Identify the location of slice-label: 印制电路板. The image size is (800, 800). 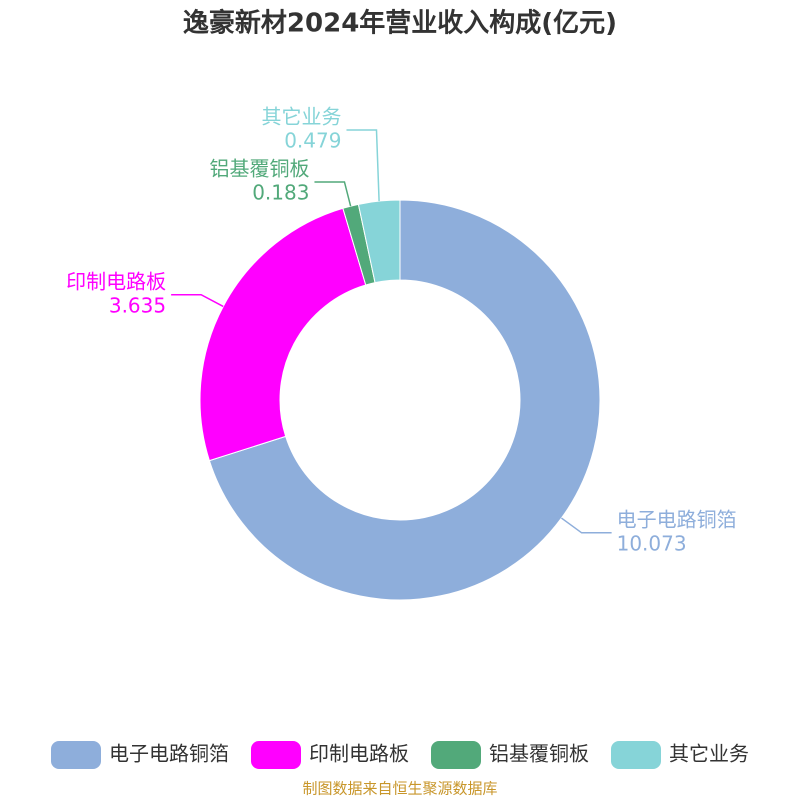
(116, 281).